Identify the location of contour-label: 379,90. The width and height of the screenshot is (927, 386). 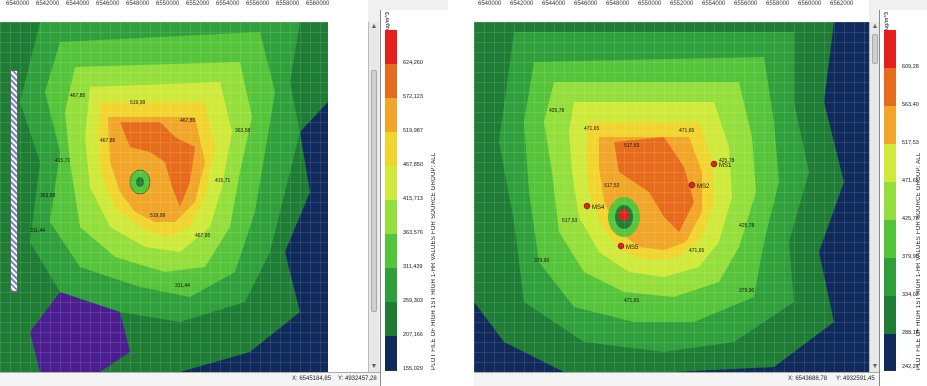
(542, 261).